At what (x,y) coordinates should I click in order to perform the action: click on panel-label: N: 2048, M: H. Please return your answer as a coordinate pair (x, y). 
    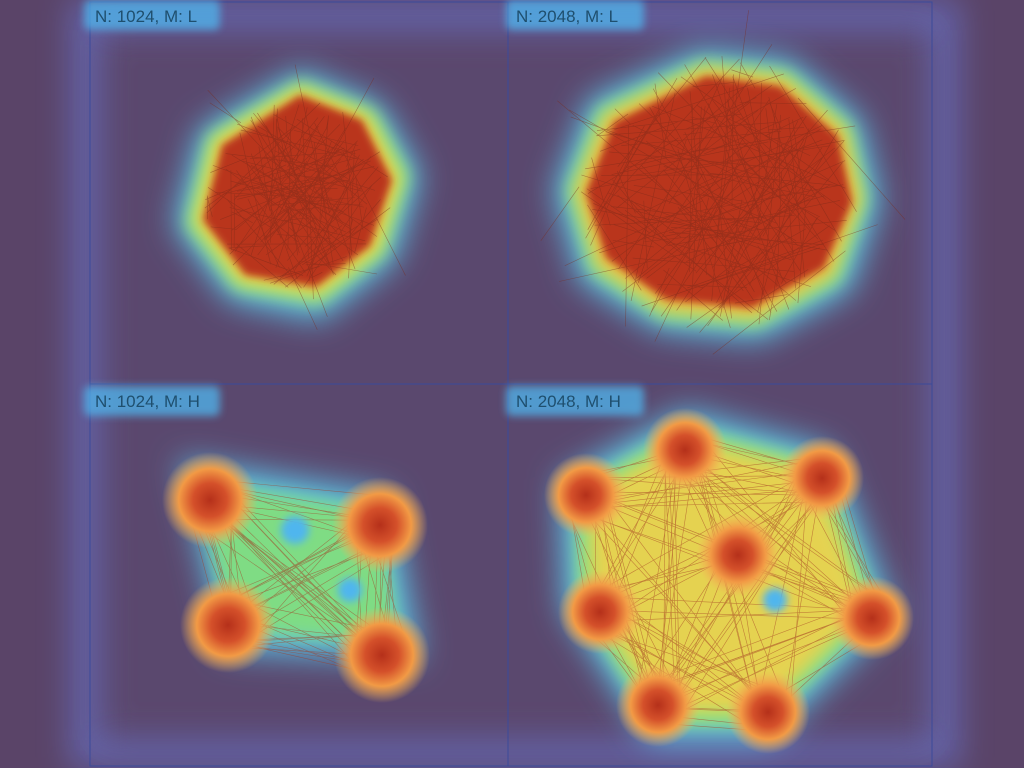
    Looking at the image, I should click on (568, 401).